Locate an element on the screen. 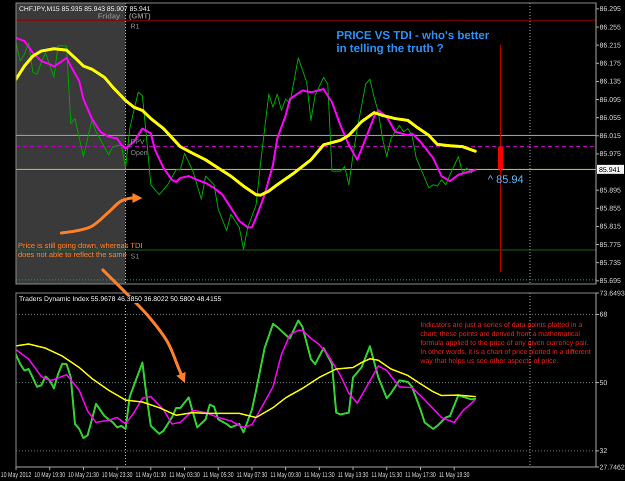  x-tick-label: 10 May 21:30 is located at coordinates (84, 475).